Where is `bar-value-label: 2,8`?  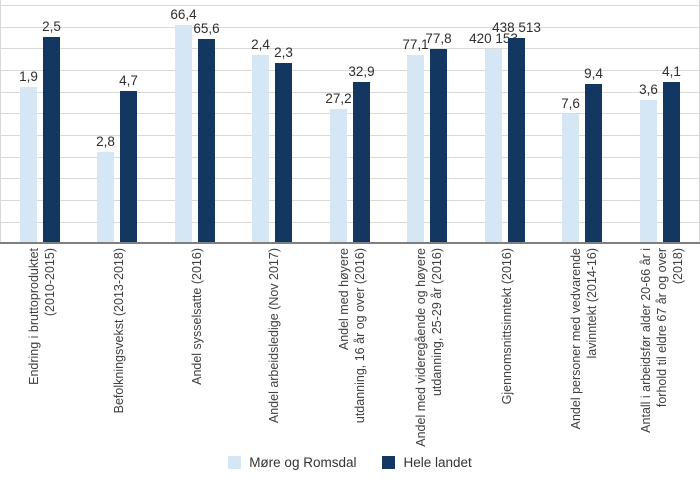
bar-value-label: 2,8 is located at coordinates (105, 141).